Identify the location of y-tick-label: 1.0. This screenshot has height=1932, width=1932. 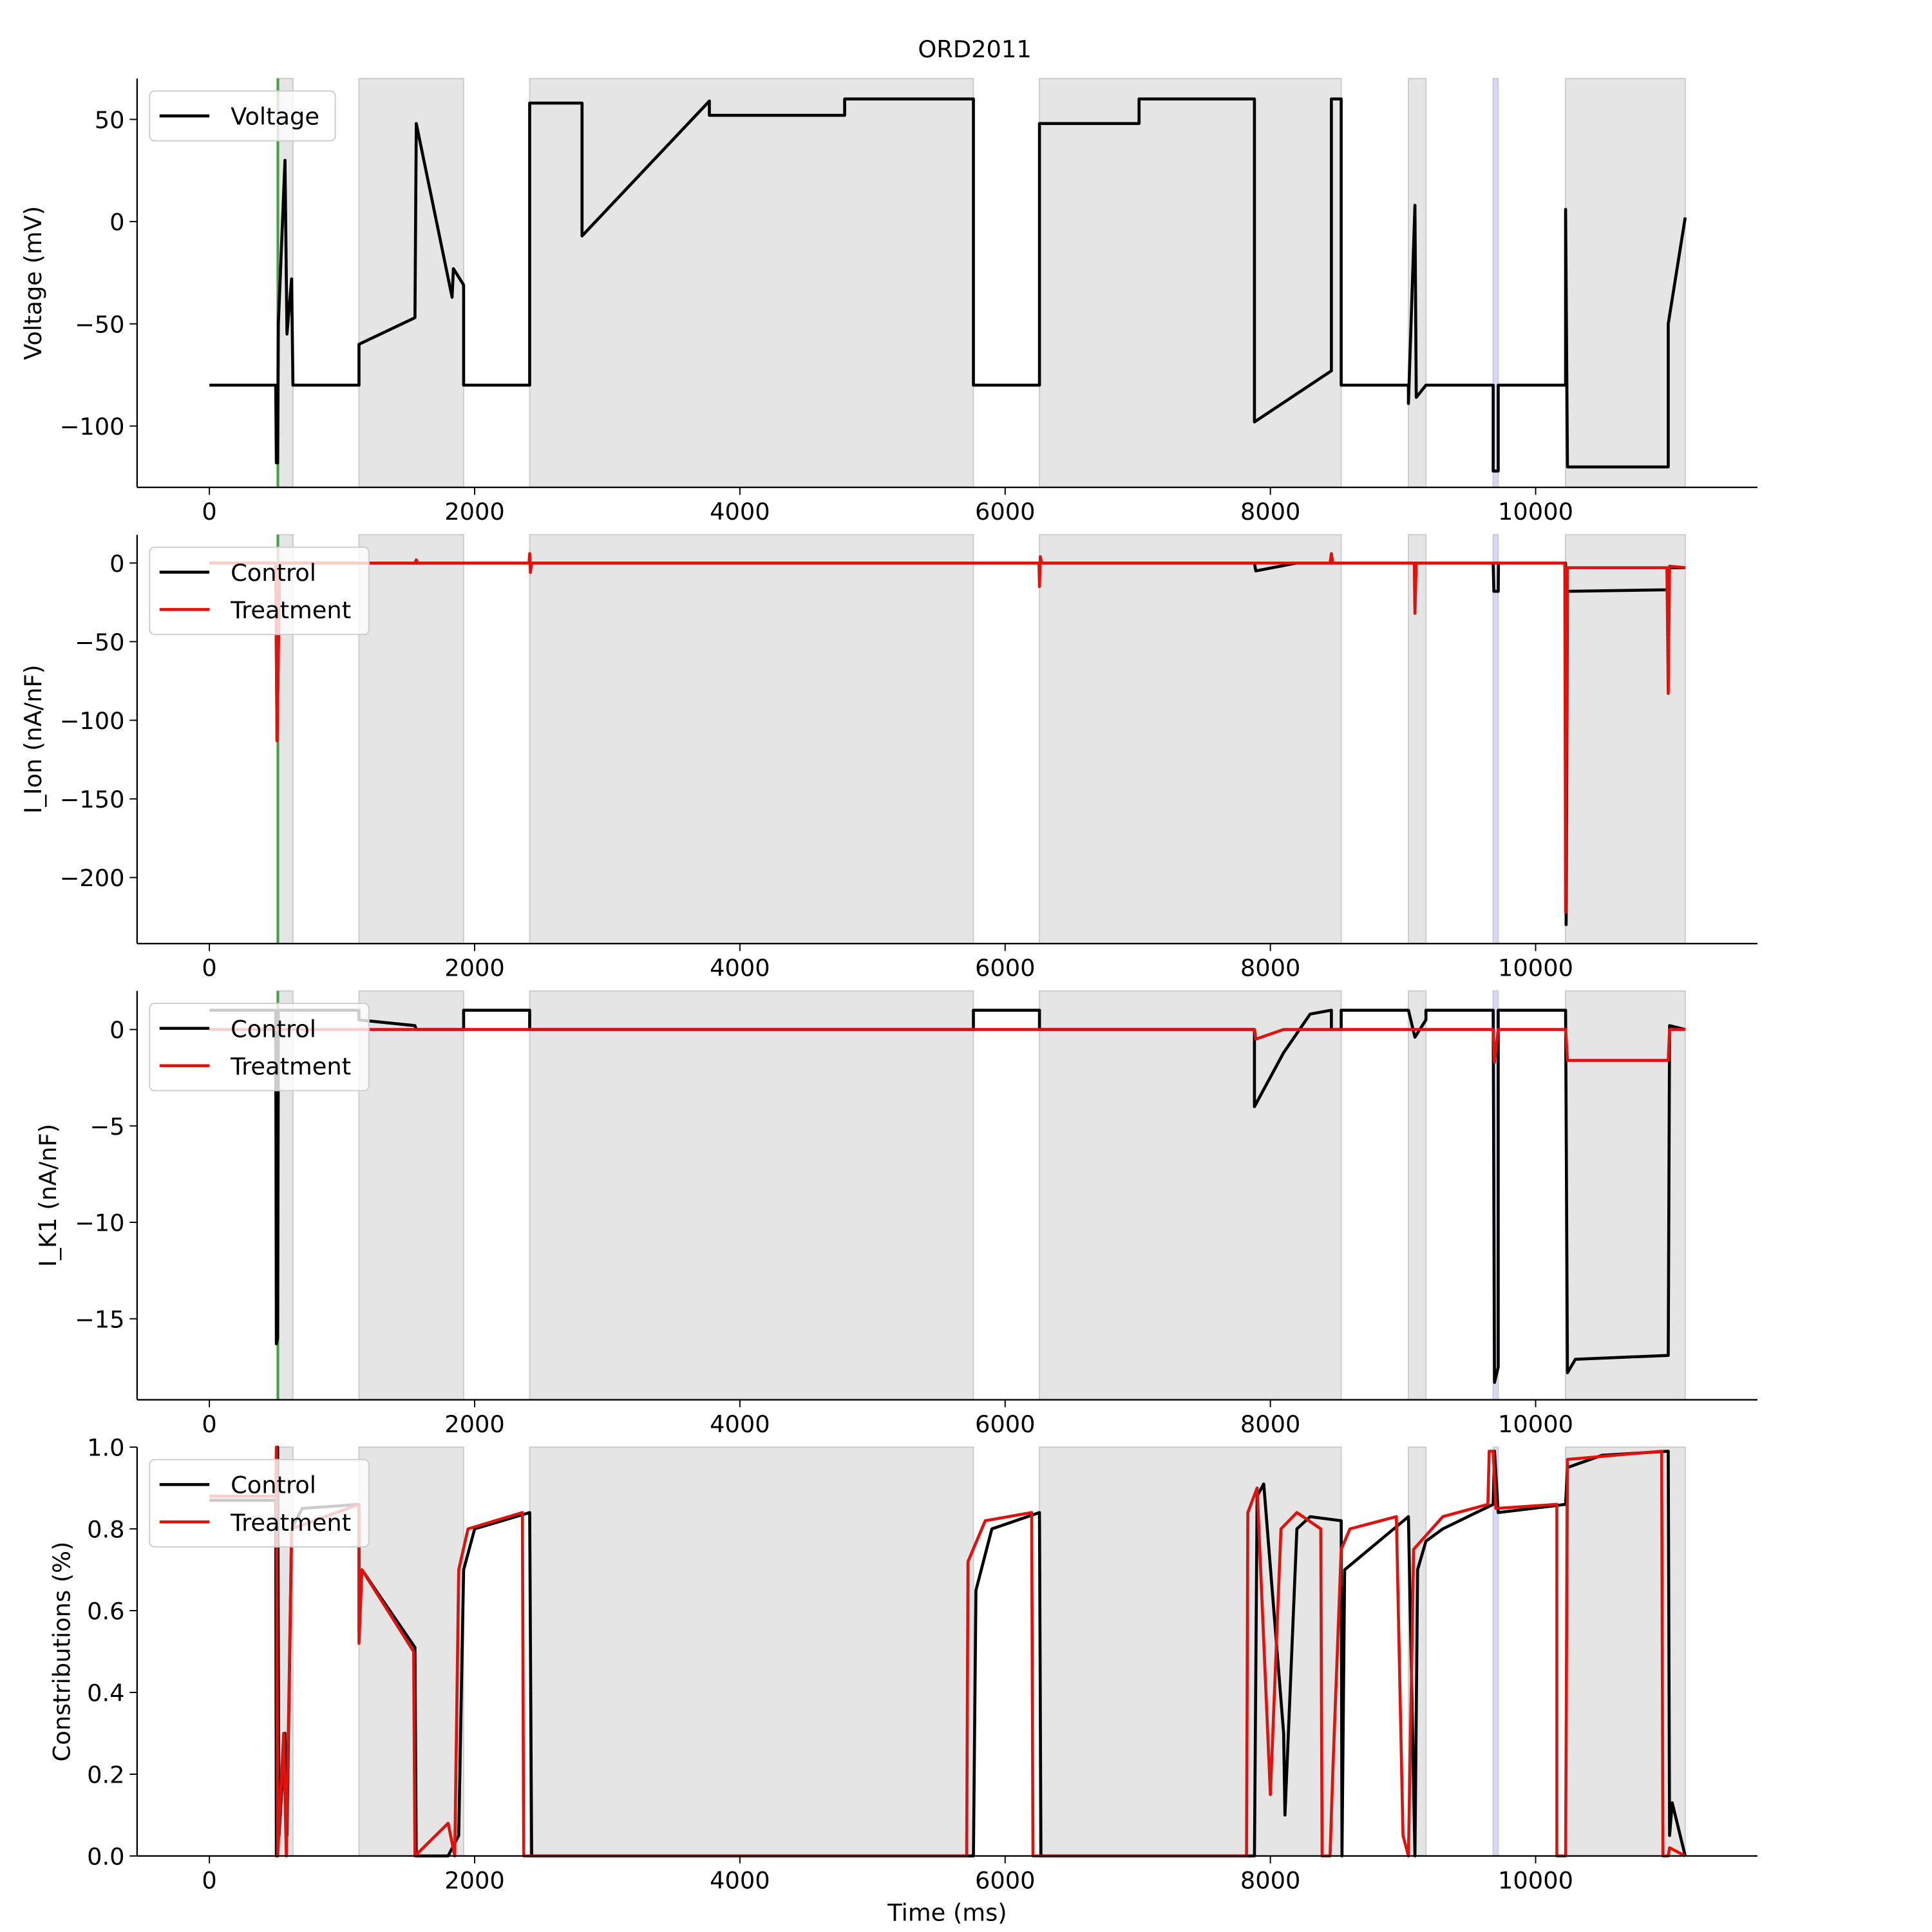
(105, 1448).